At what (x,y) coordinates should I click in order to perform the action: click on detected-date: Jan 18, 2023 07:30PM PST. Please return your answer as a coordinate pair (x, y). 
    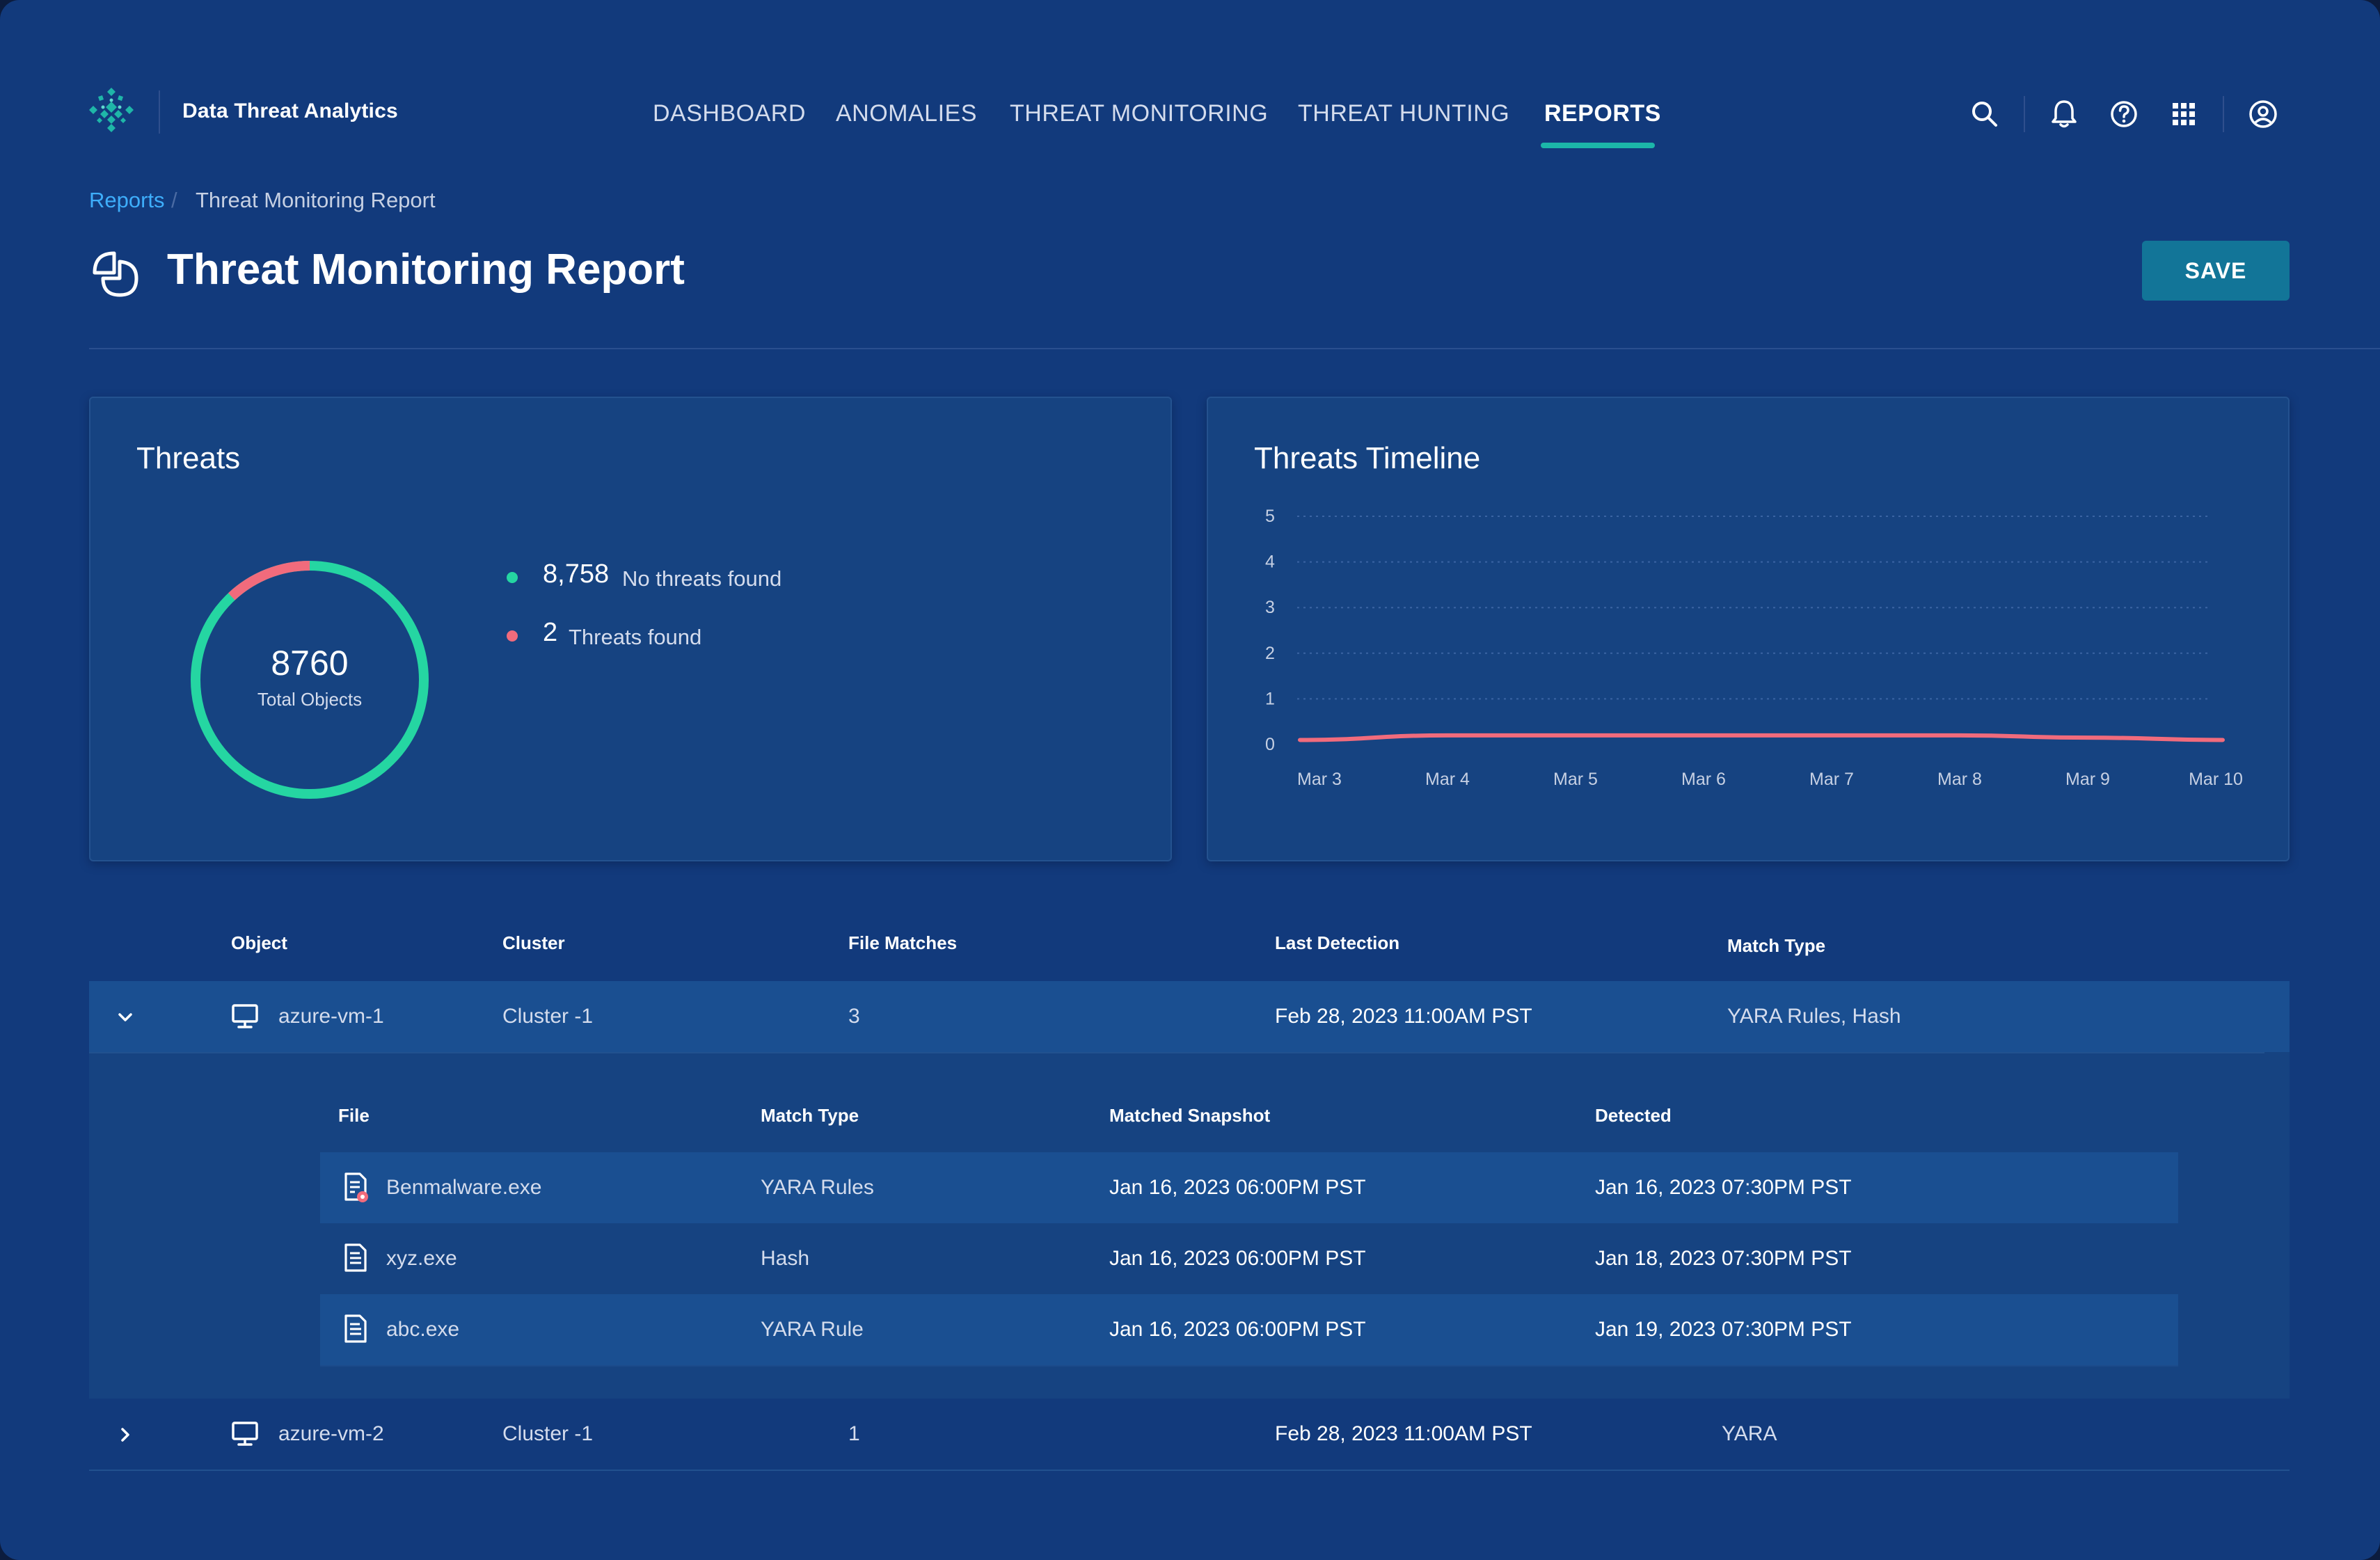
    Looking at the image, I should click on (1724, 1258).